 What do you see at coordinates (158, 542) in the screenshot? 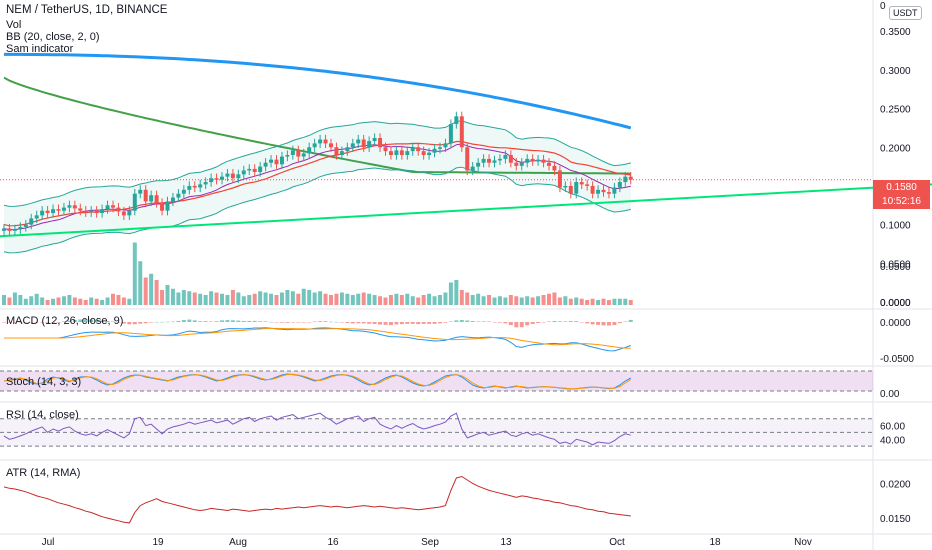
I see `time-tick-label-1: 19` at bounding box center [158, 542].